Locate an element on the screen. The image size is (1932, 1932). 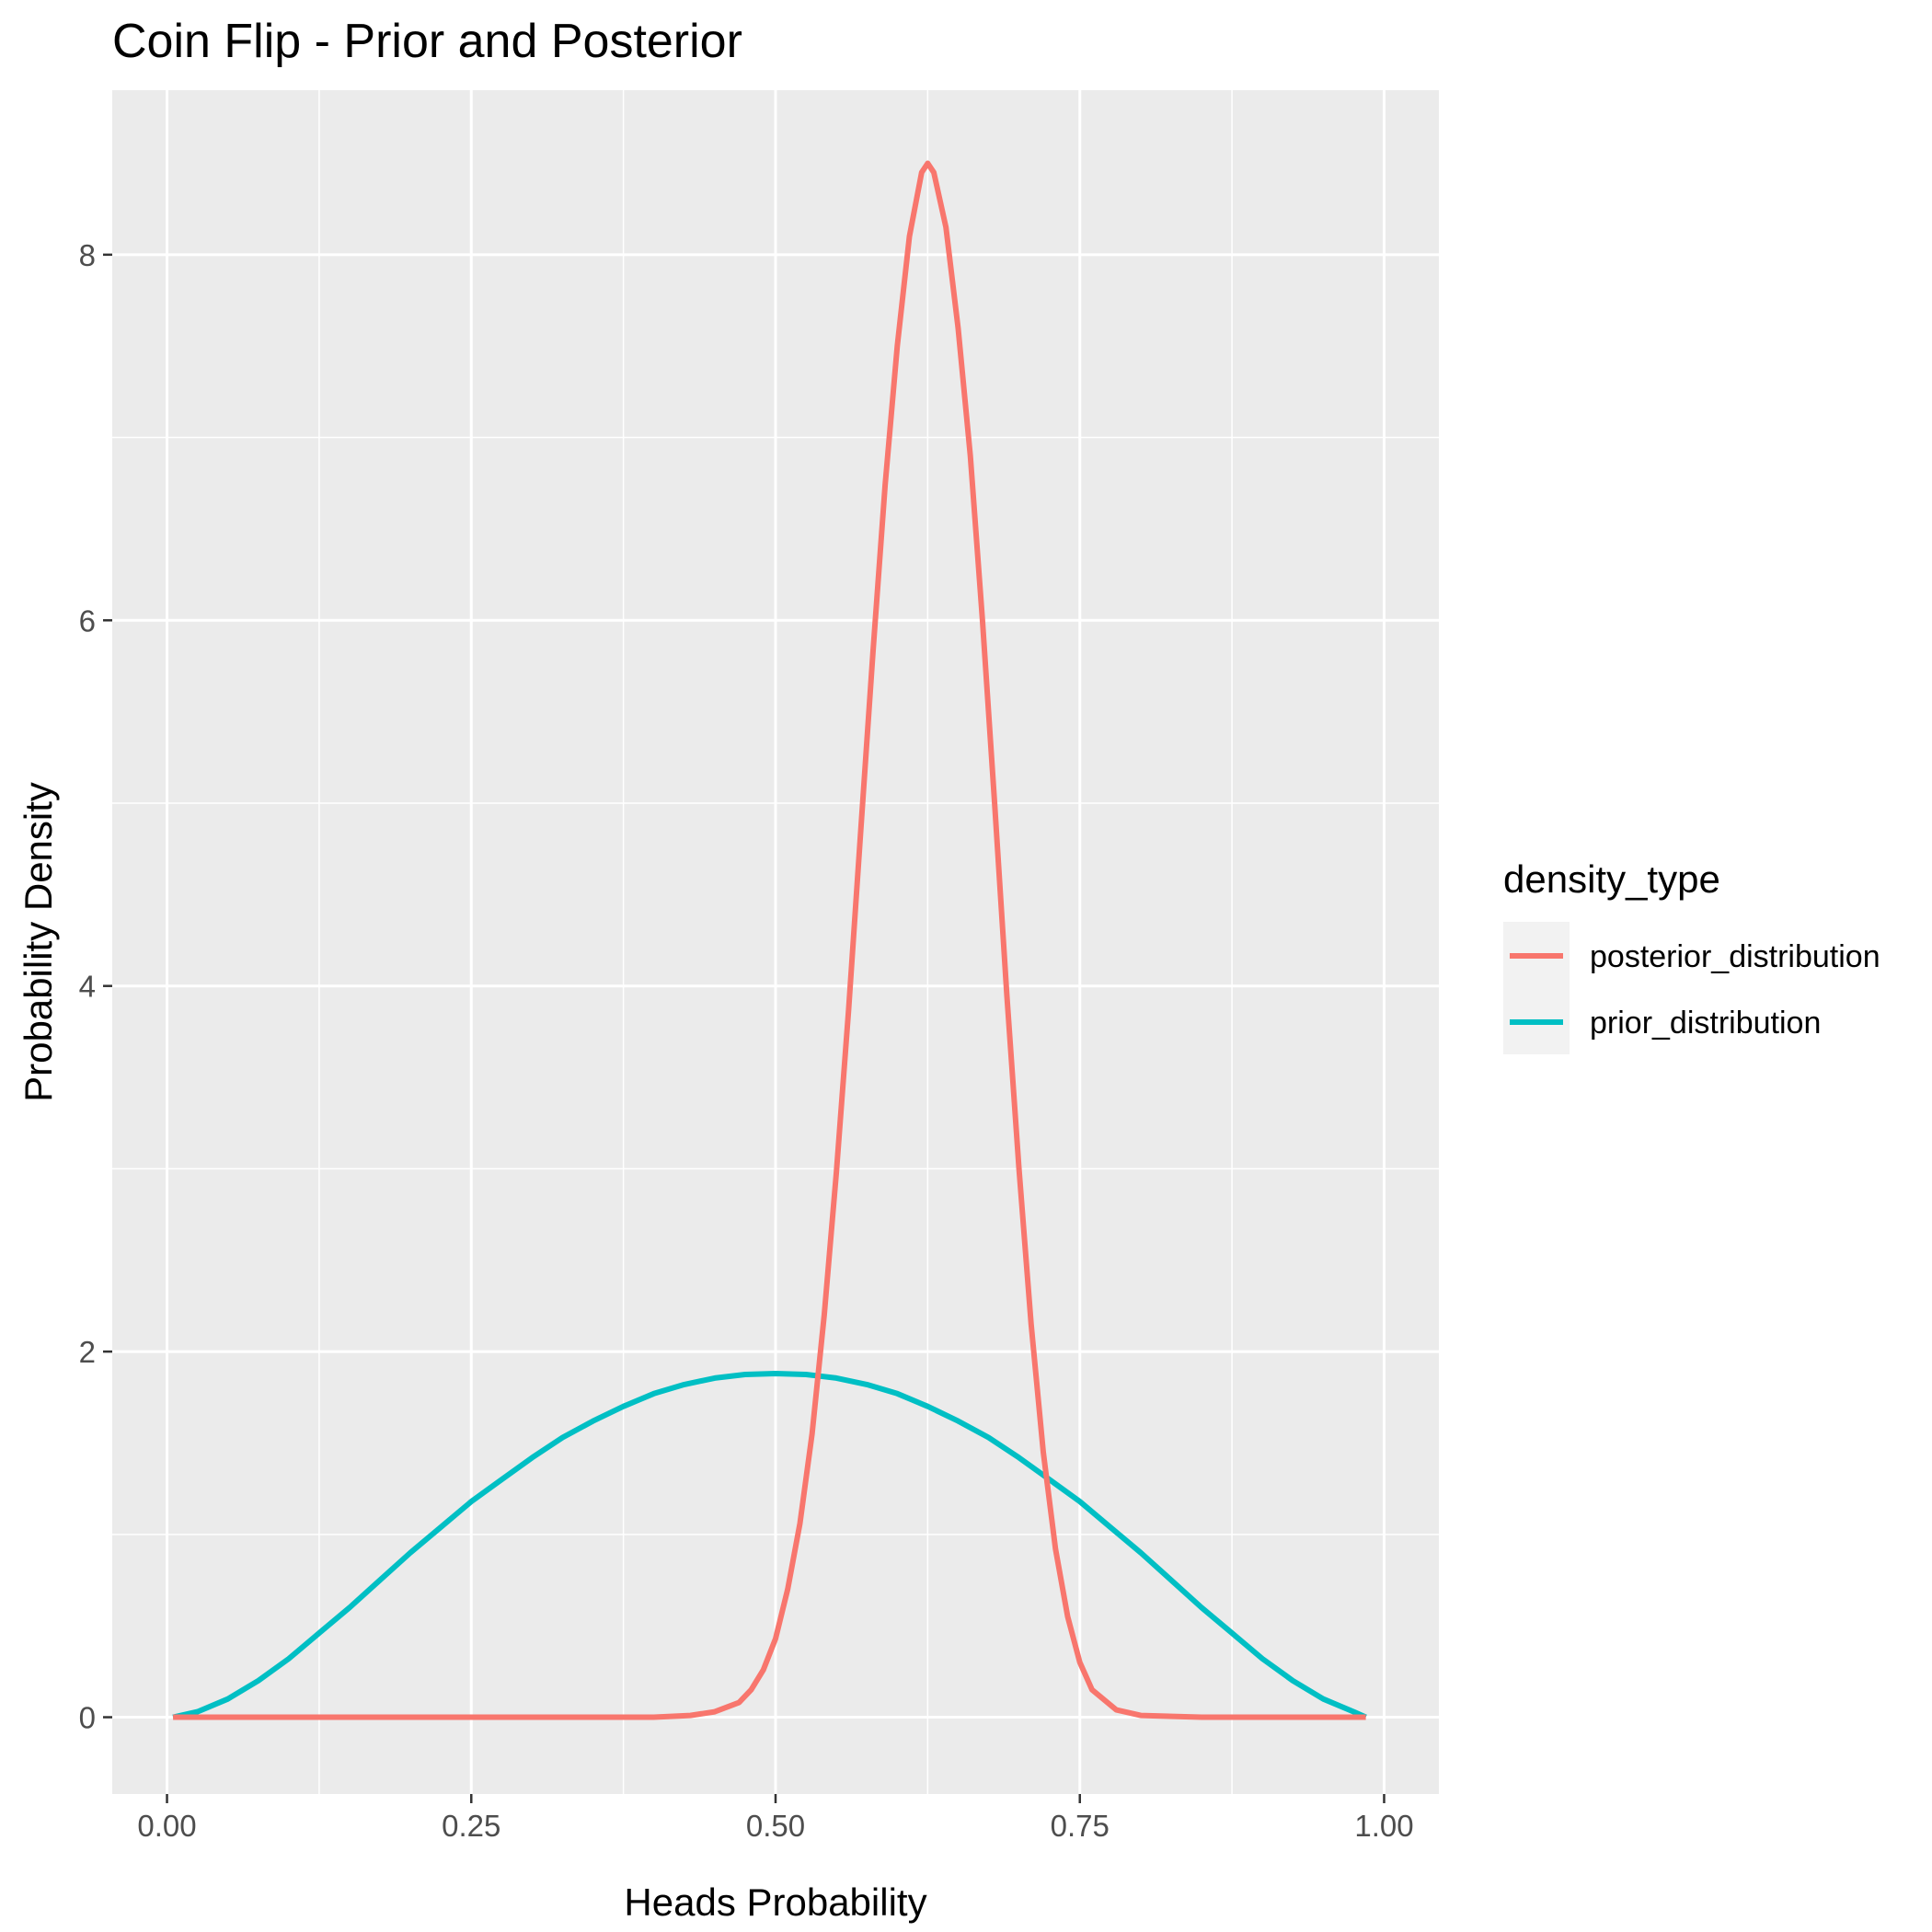
y-tick-label: 8 is located at coordinates (87, 255).